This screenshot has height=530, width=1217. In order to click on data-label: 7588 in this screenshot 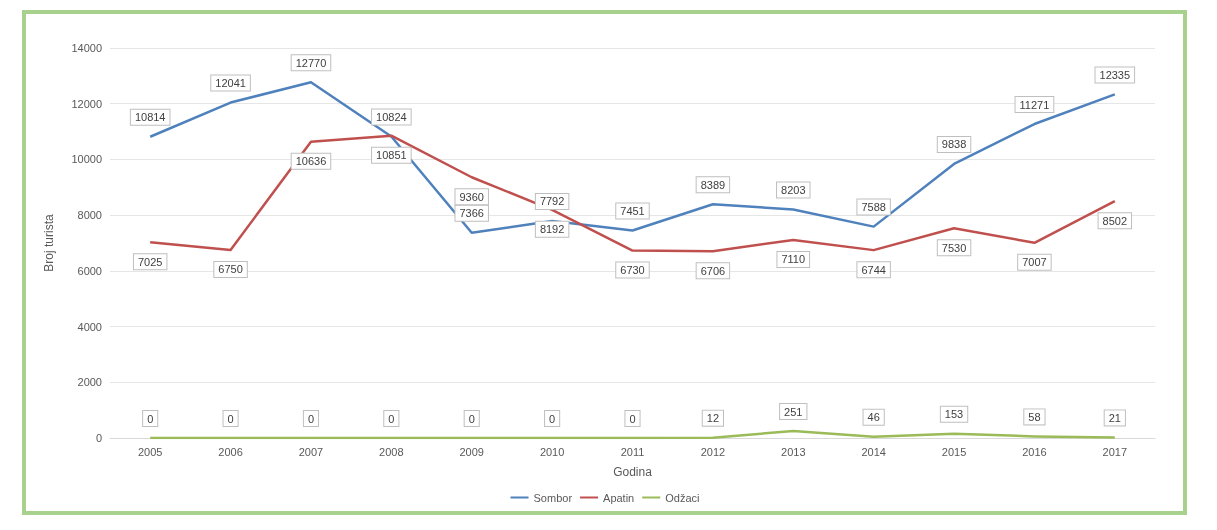, I will do `click(873, 207)`.